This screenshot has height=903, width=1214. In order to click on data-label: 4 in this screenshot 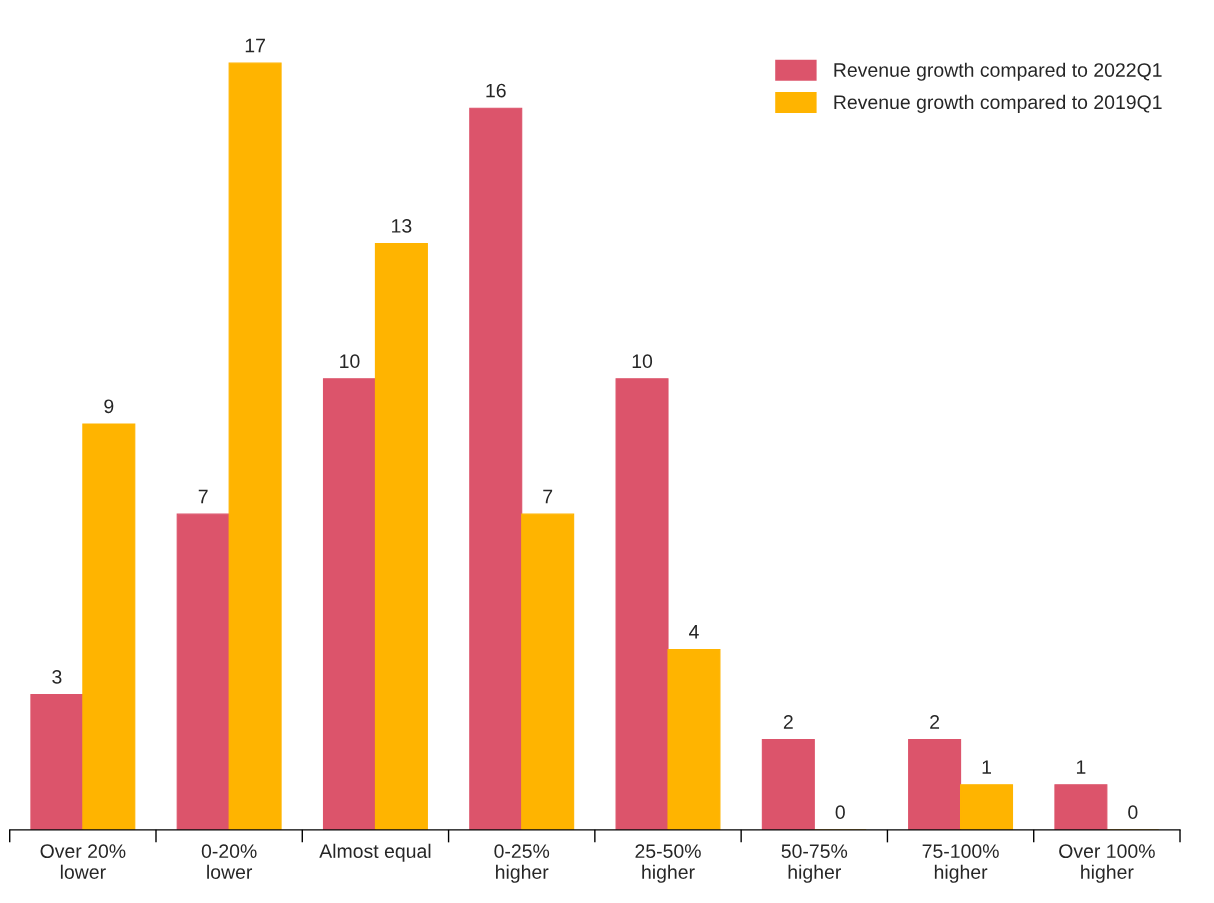, I will do `click(694, 632)`.